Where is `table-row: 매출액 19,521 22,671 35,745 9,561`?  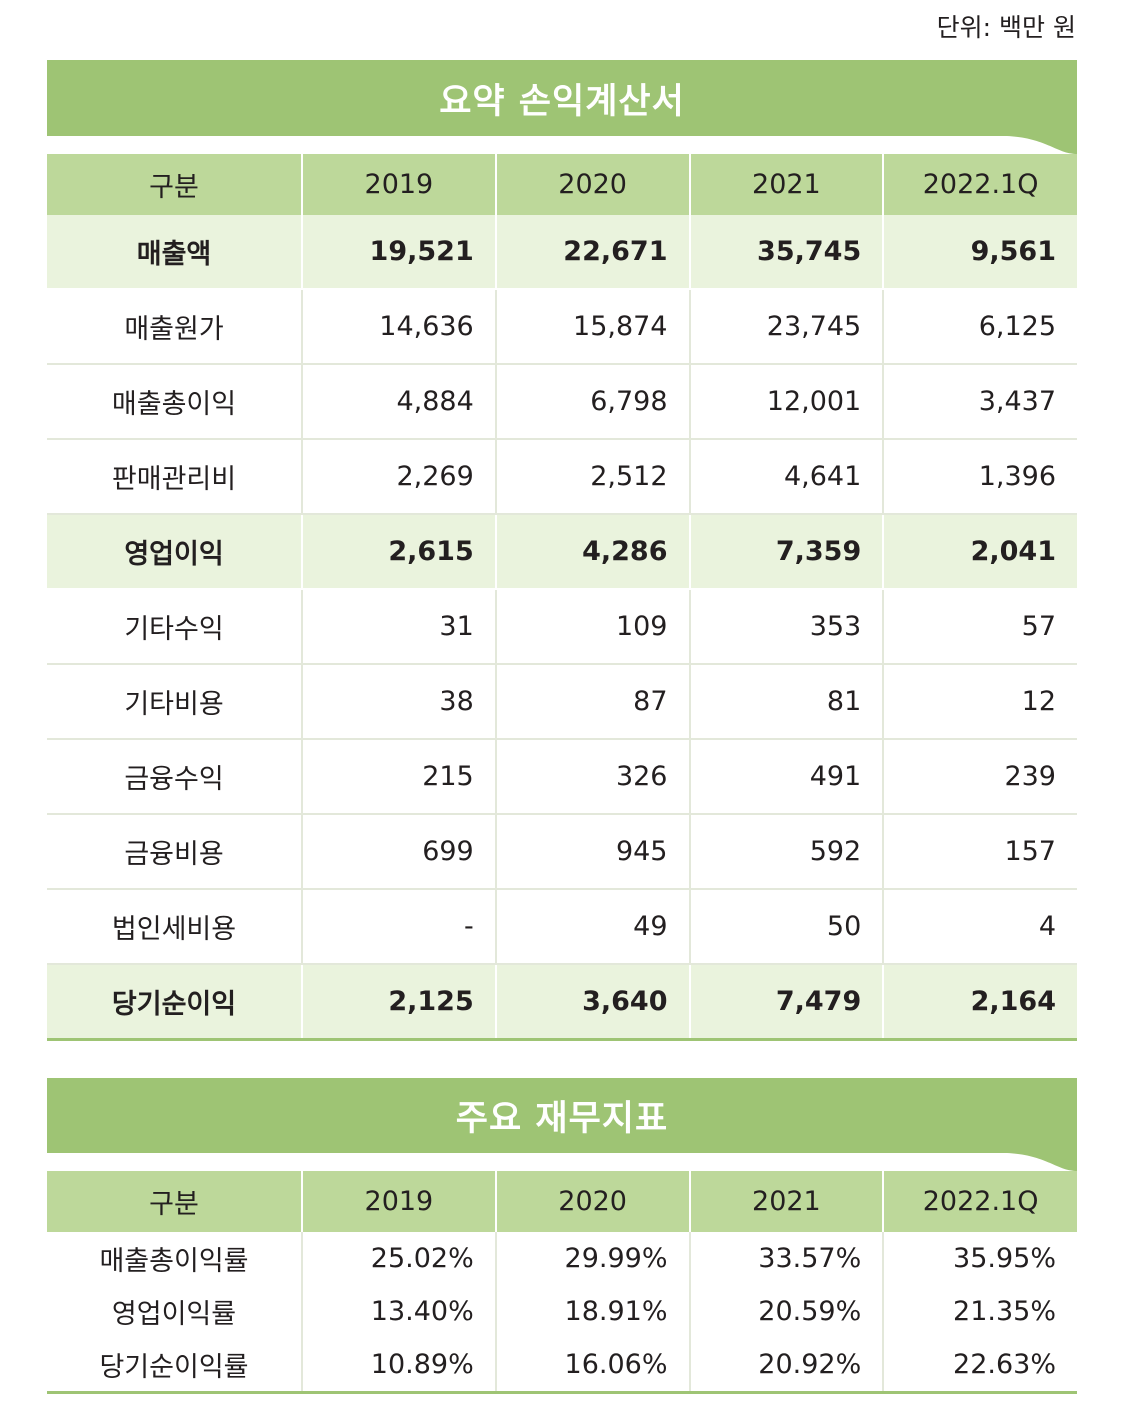
table-row: 매출액 19,521 22,671 35,745 9,561 is located at coordinates (562, 252).